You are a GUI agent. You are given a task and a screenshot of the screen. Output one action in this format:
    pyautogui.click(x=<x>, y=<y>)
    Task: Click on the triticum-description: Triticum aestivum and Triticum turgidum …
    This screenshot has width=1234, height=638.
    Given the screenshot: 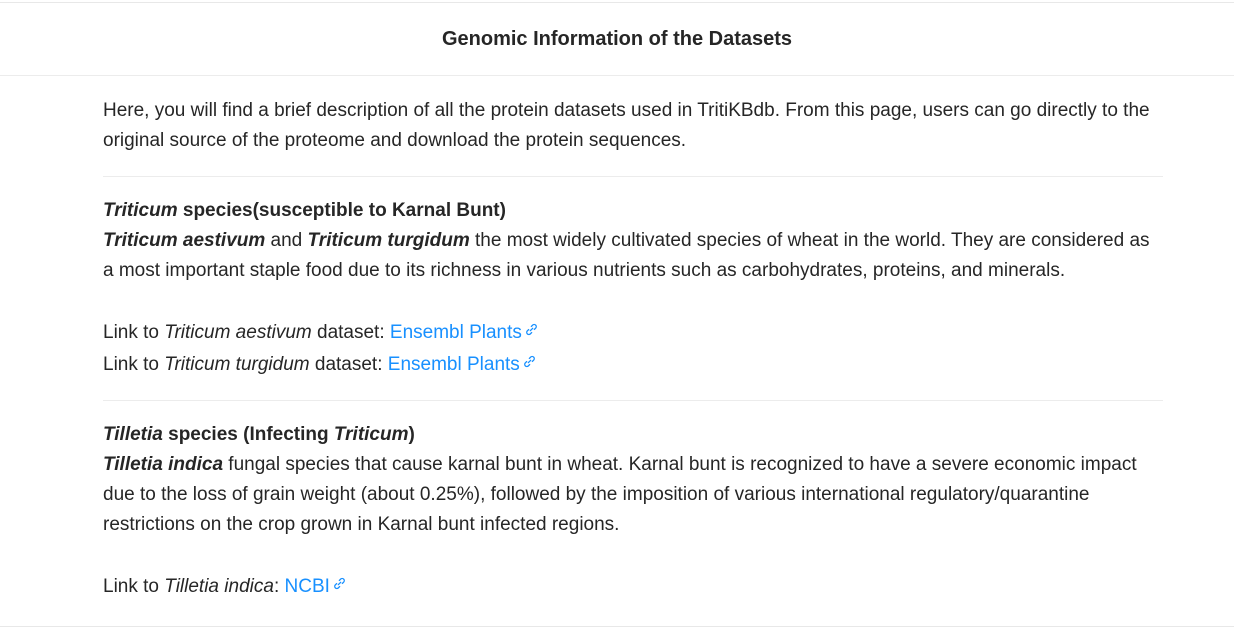 What is the action you would take?
    pyautogui.click(x=633, y=256)
    